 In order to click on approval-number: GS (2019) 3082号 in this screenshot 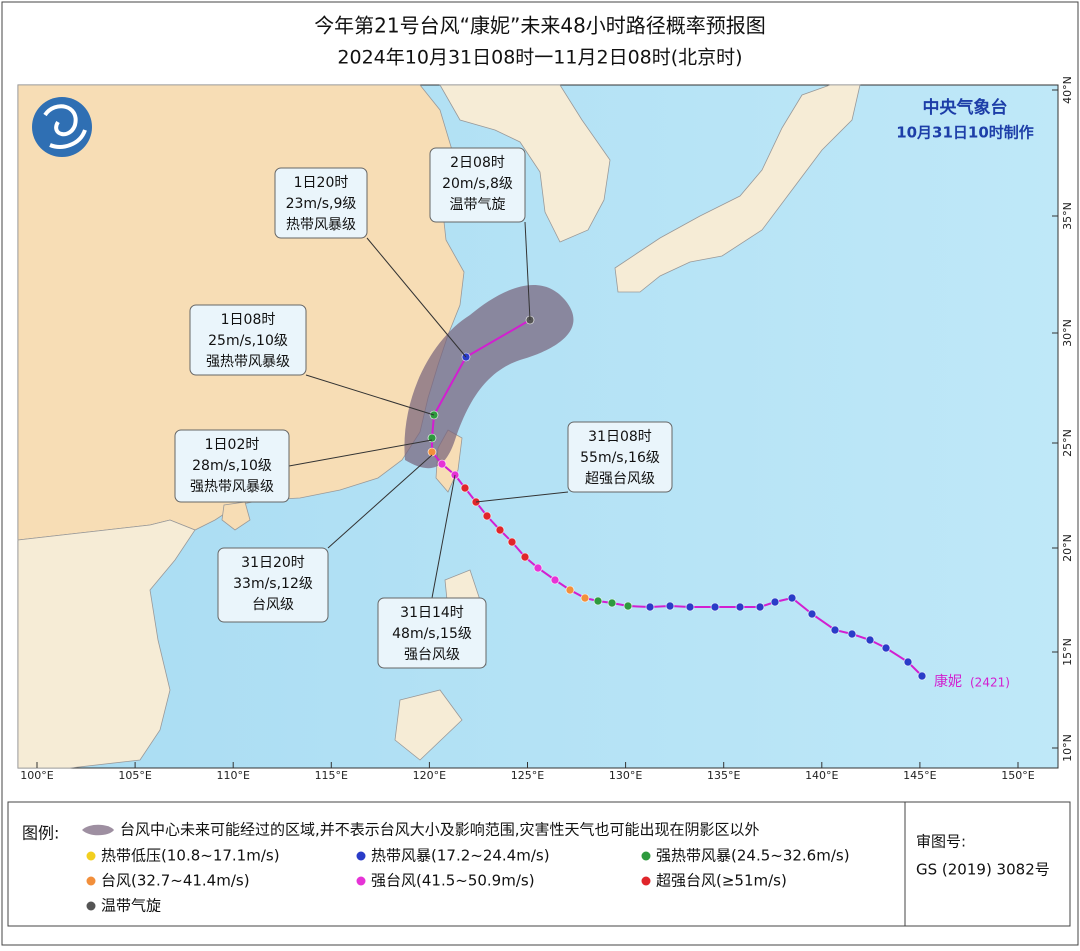, I will do `click(983, 870)`.